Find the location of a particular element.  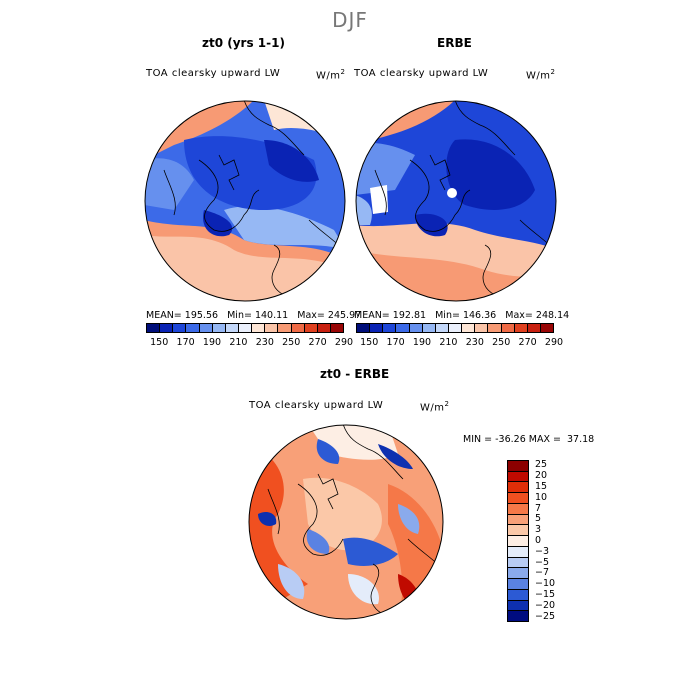

colorbar-tick-label: 10 is located at coordinates (541, 497).